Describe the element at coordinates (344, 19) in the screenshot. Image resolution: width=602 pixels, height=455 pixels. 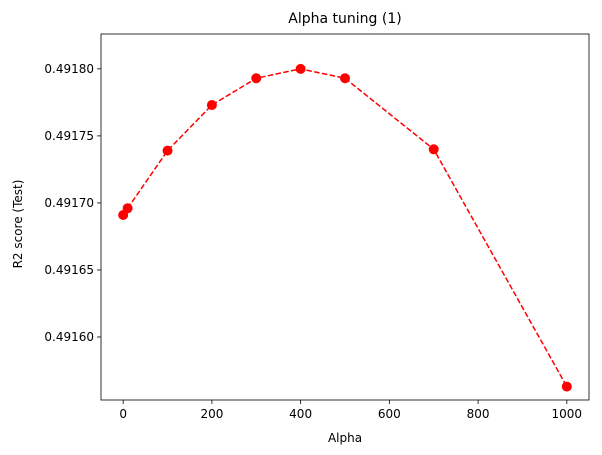
I see `chart-title: Alpha tuning (1)` at that location.